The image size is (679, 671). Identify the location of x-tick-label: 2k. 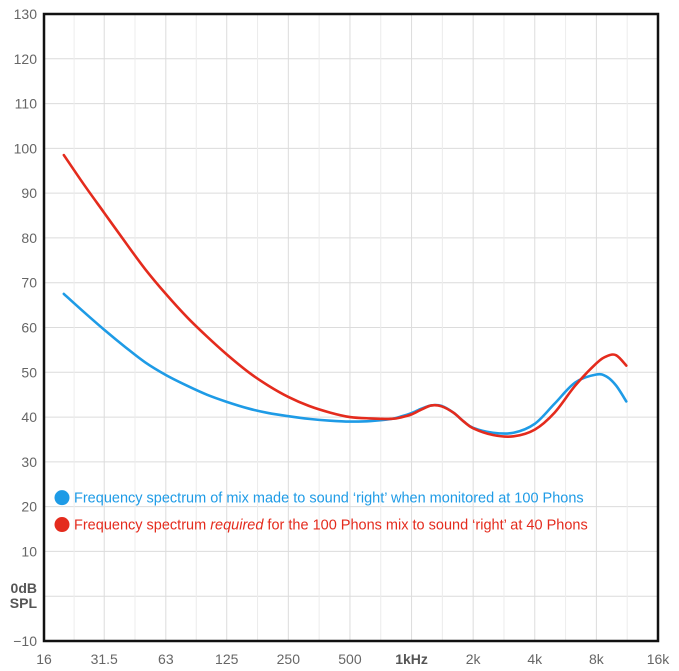
(474, 659).